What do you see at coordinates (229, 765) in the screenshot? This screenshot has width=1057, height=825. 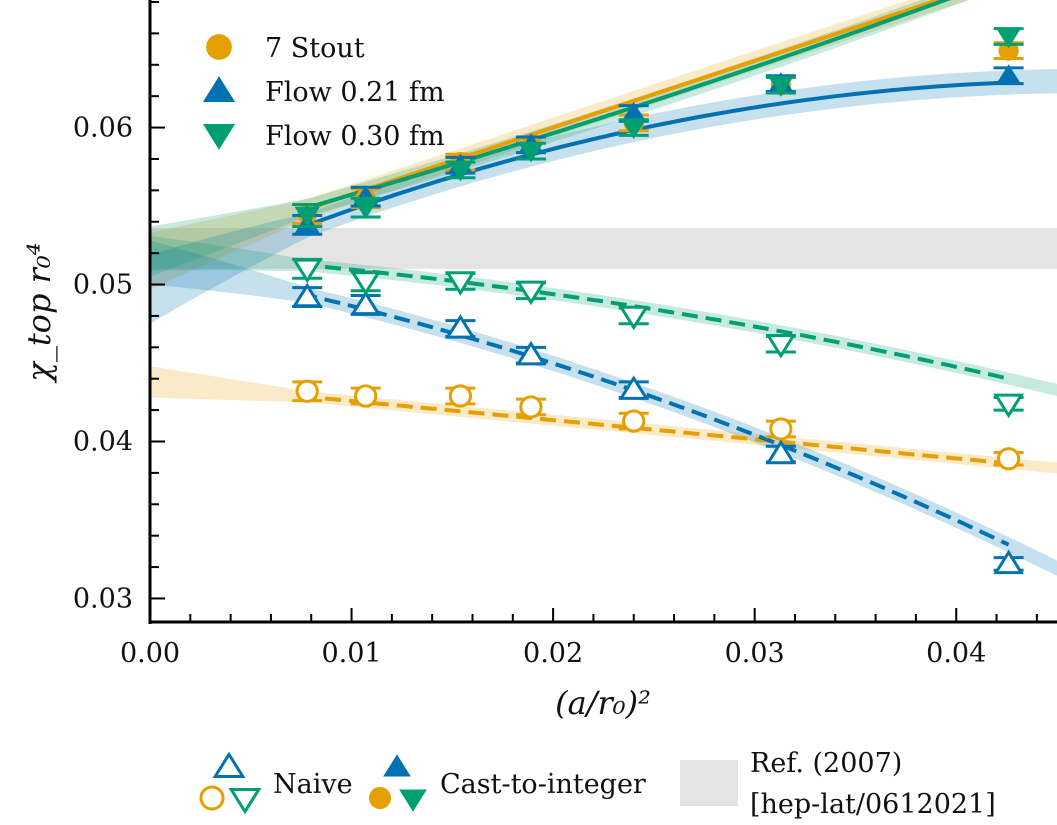 I see `naive-triangle-up-icon` at bounding box center [229, 765].